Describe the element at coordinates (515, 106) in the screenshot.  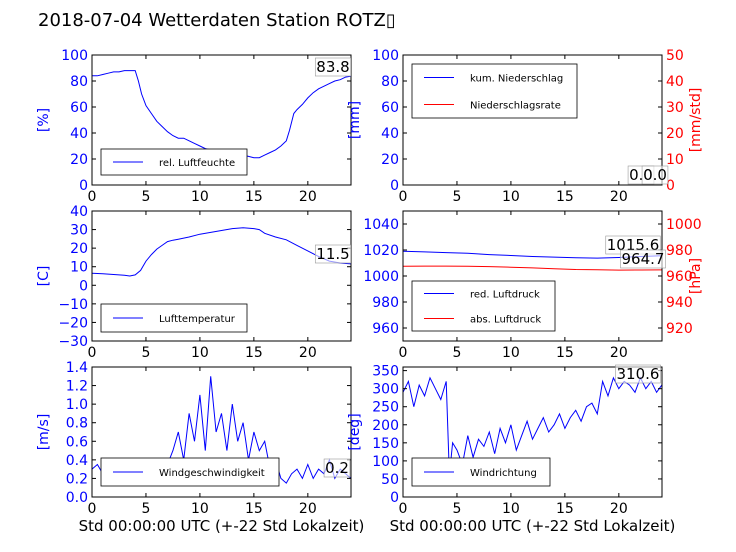
I see `legend-label: Niederschlagsrate` at that location.